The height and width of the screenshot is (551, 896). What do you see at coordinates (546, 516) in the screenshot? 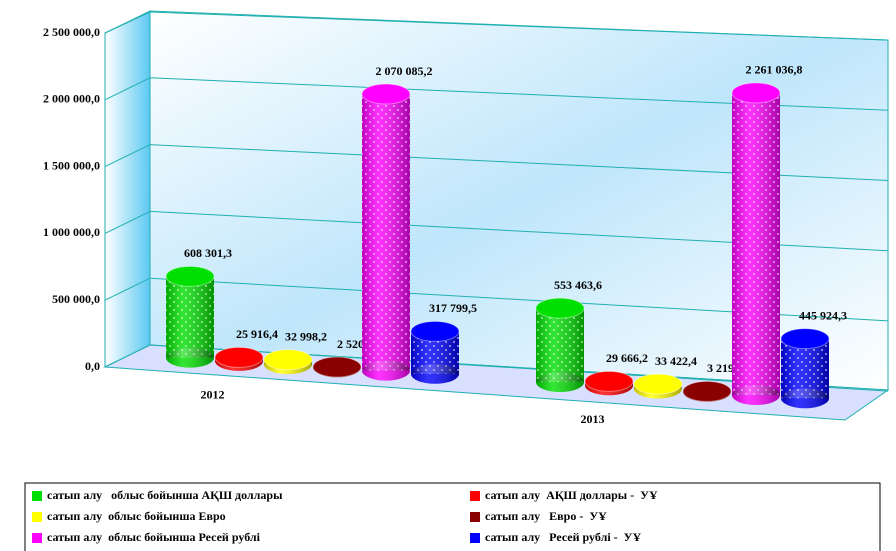
I see `legend-label: сатып алу Евро - УҰ` at bounding box center [546, 516].